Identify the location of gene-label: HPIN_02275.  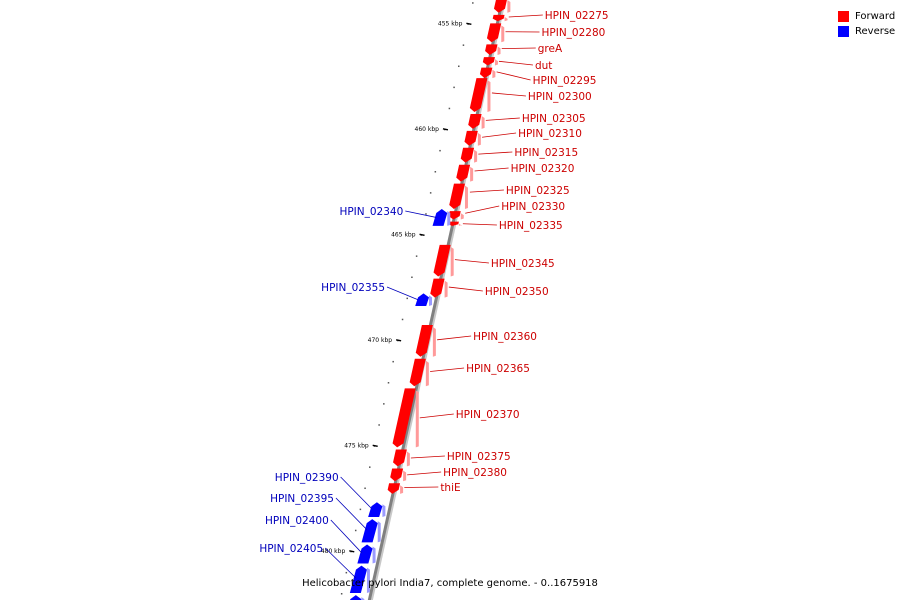
(577, 16).